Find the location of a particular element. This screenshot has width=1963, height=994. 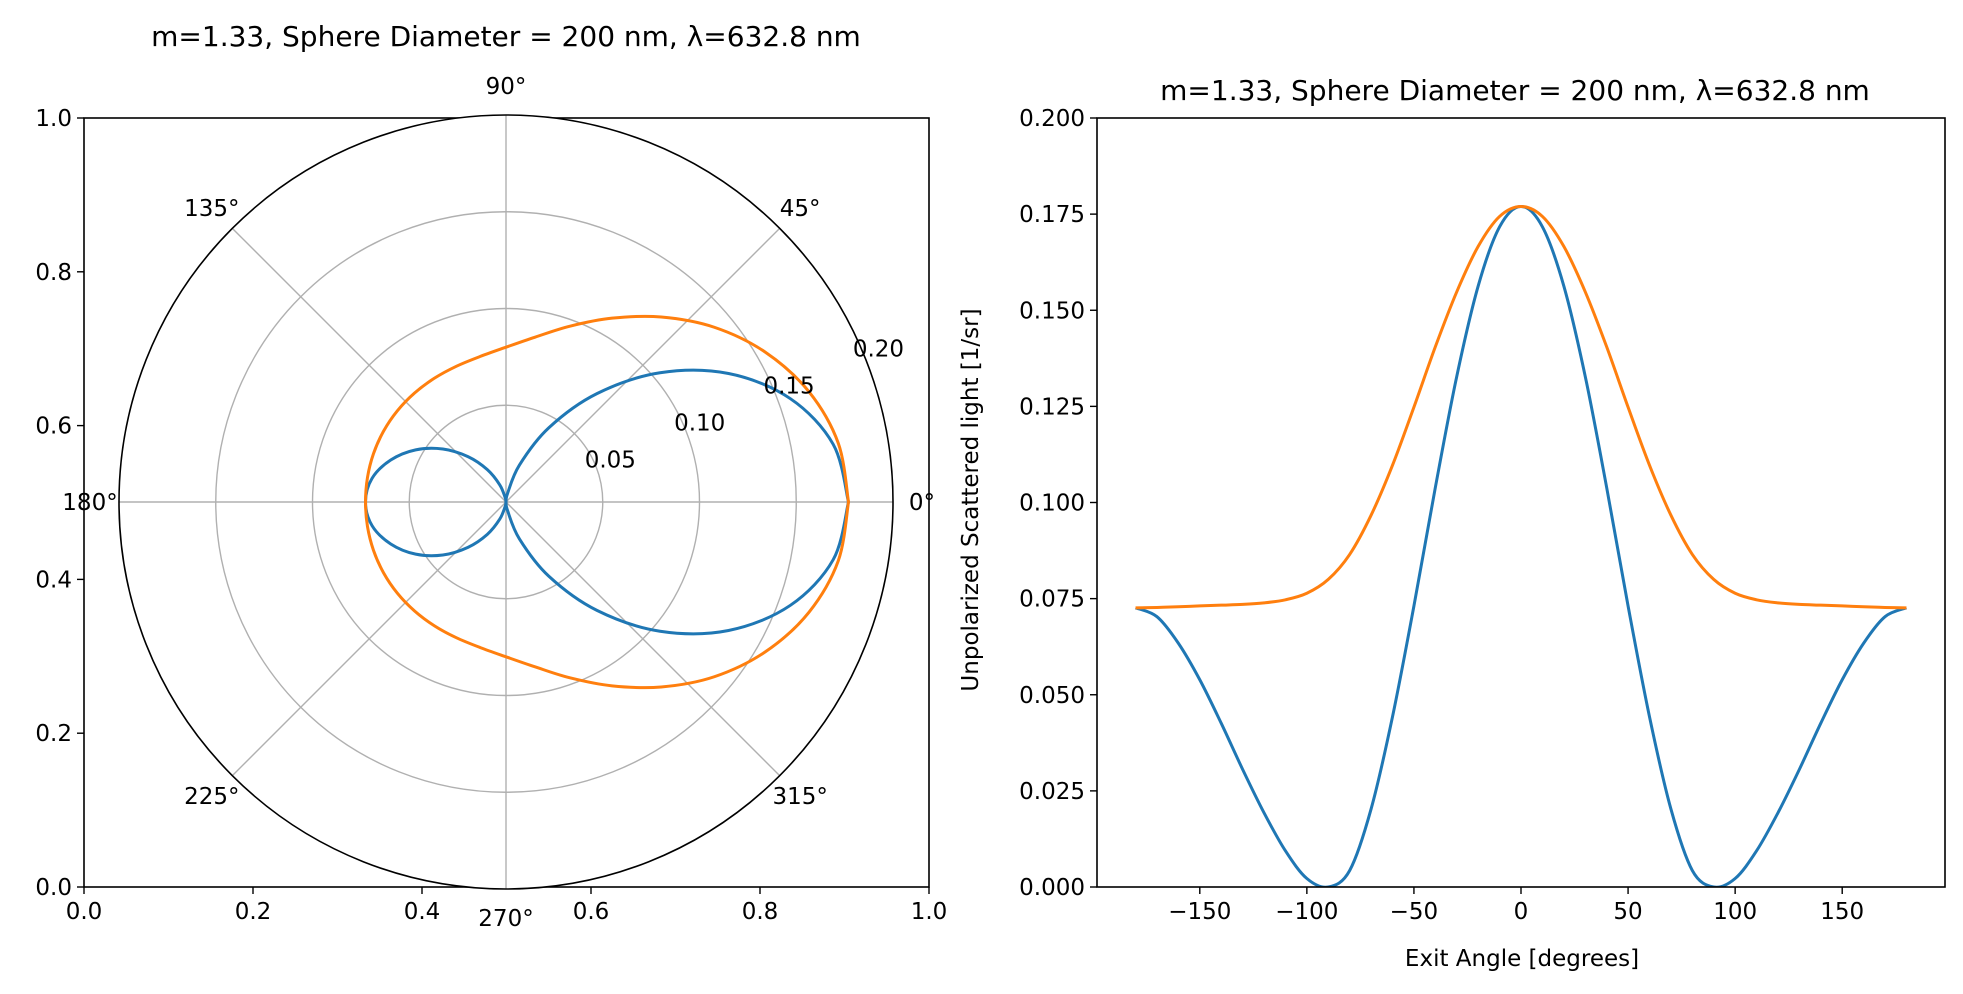

frame-y-tick-label: 1.0 is located at coordinates (53, 119).